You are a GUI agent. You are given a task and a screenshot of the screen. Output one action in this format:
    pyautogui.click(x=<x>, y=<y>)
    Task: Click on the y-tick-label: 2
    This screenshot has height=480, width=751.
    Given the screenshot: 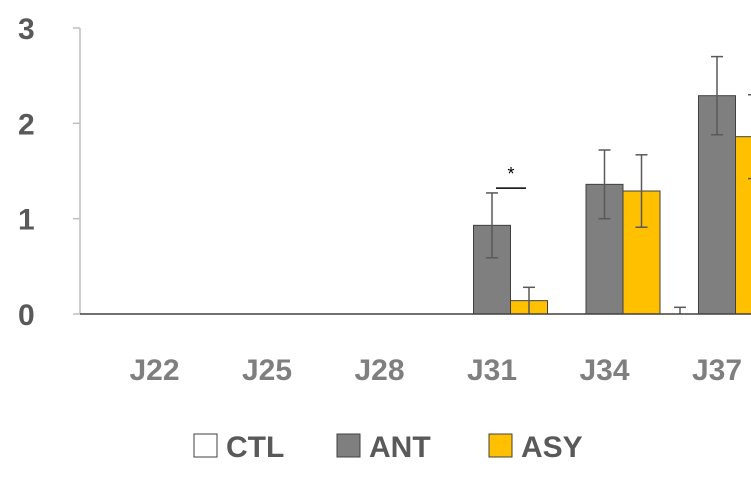 What is the action you would take?
    pyautogui.click(x=26, y=124)
    